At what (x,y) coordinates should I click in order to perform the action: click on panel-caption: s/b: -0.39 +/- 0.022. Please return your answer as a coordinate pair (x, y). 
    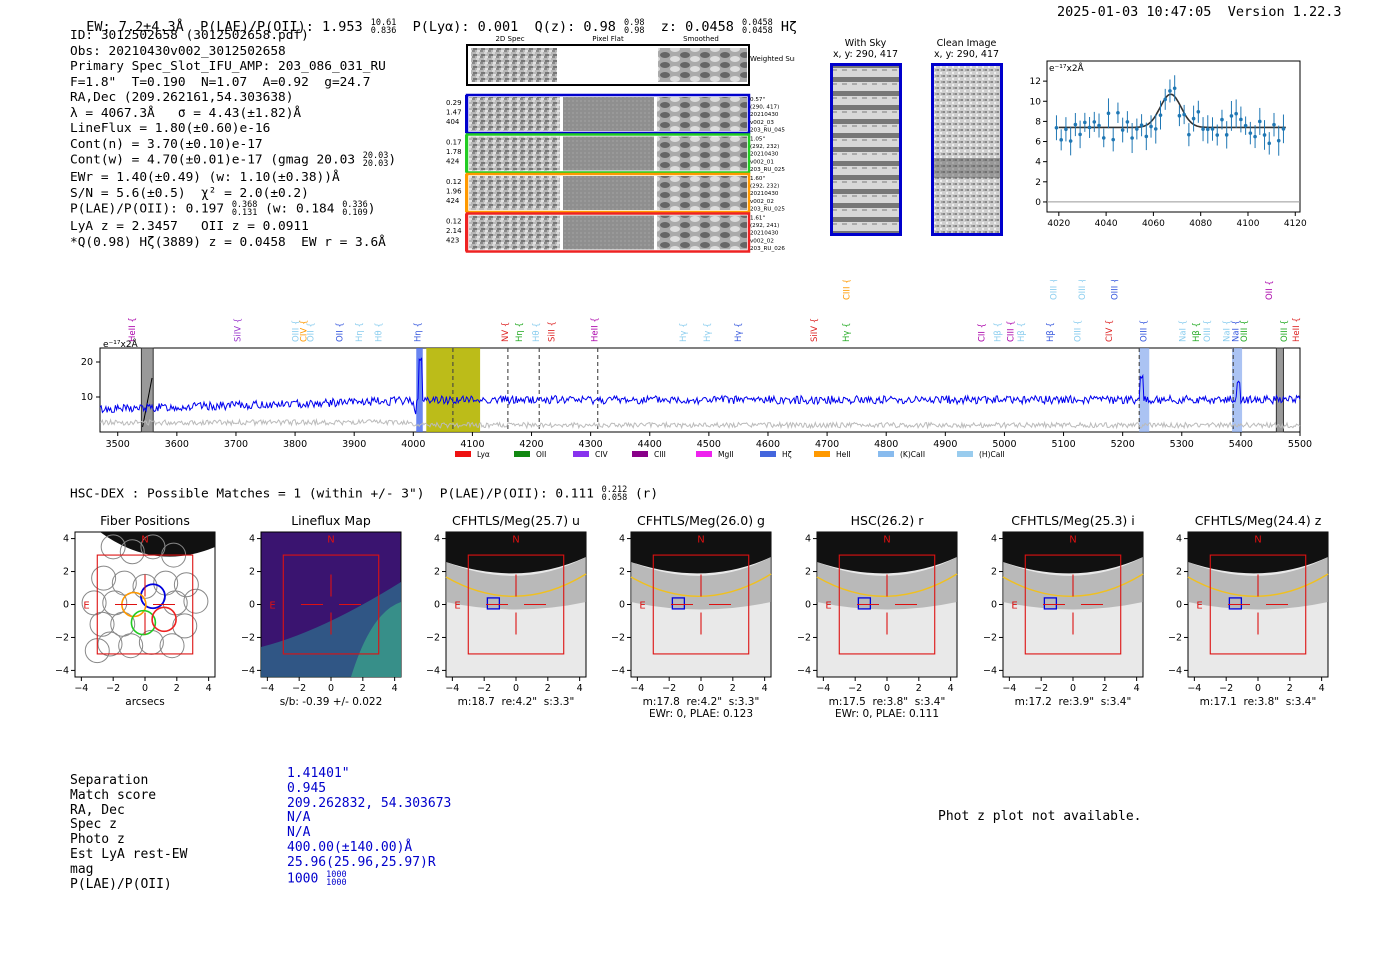
    Looking at the image, I should click on (331, 702).